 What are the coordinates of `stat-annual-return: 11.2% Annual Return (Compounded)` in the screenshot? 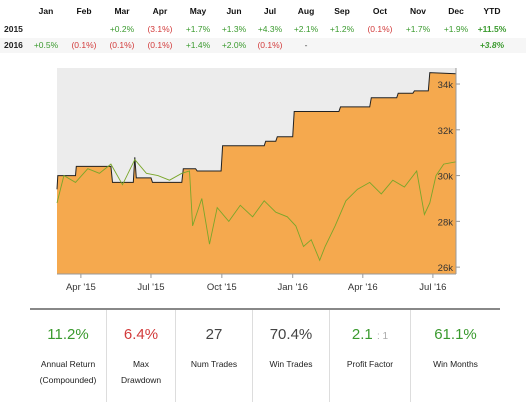 It's located at (68, 356).